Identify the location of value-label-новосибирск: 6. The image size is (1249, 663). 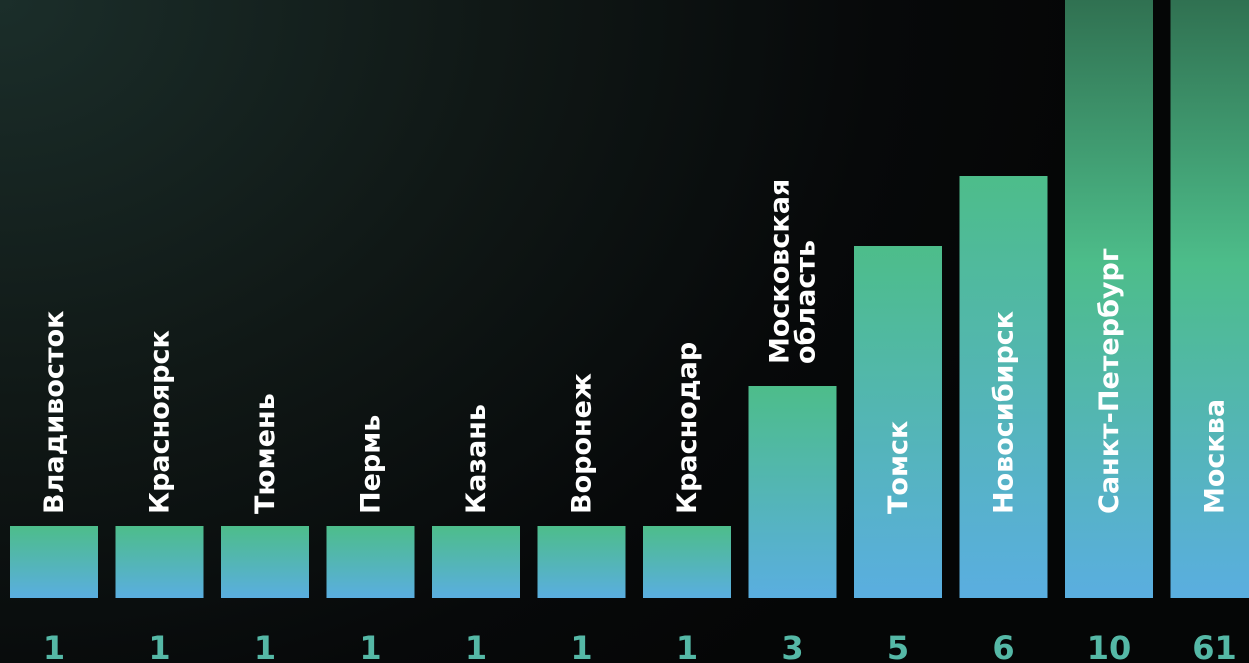
(1003, 646).